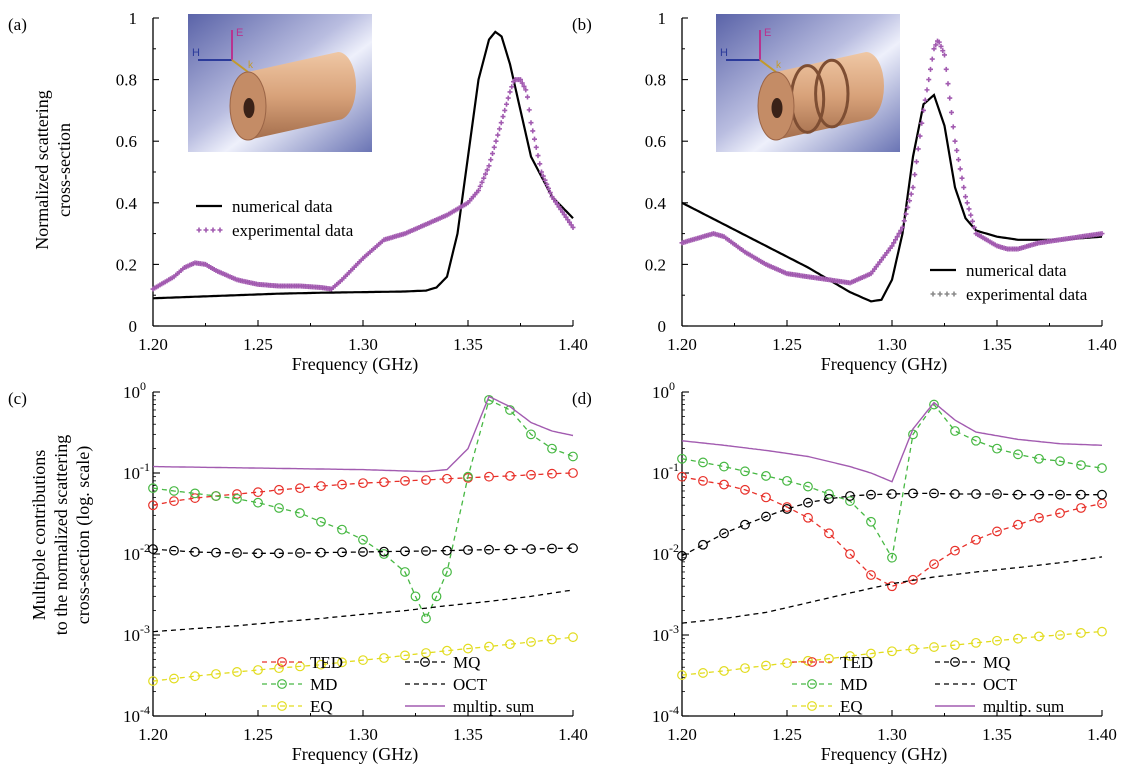  Describe the element at coordinates (493, 706) in the screenshot. I see `legend-label: multip. sum` at that location.